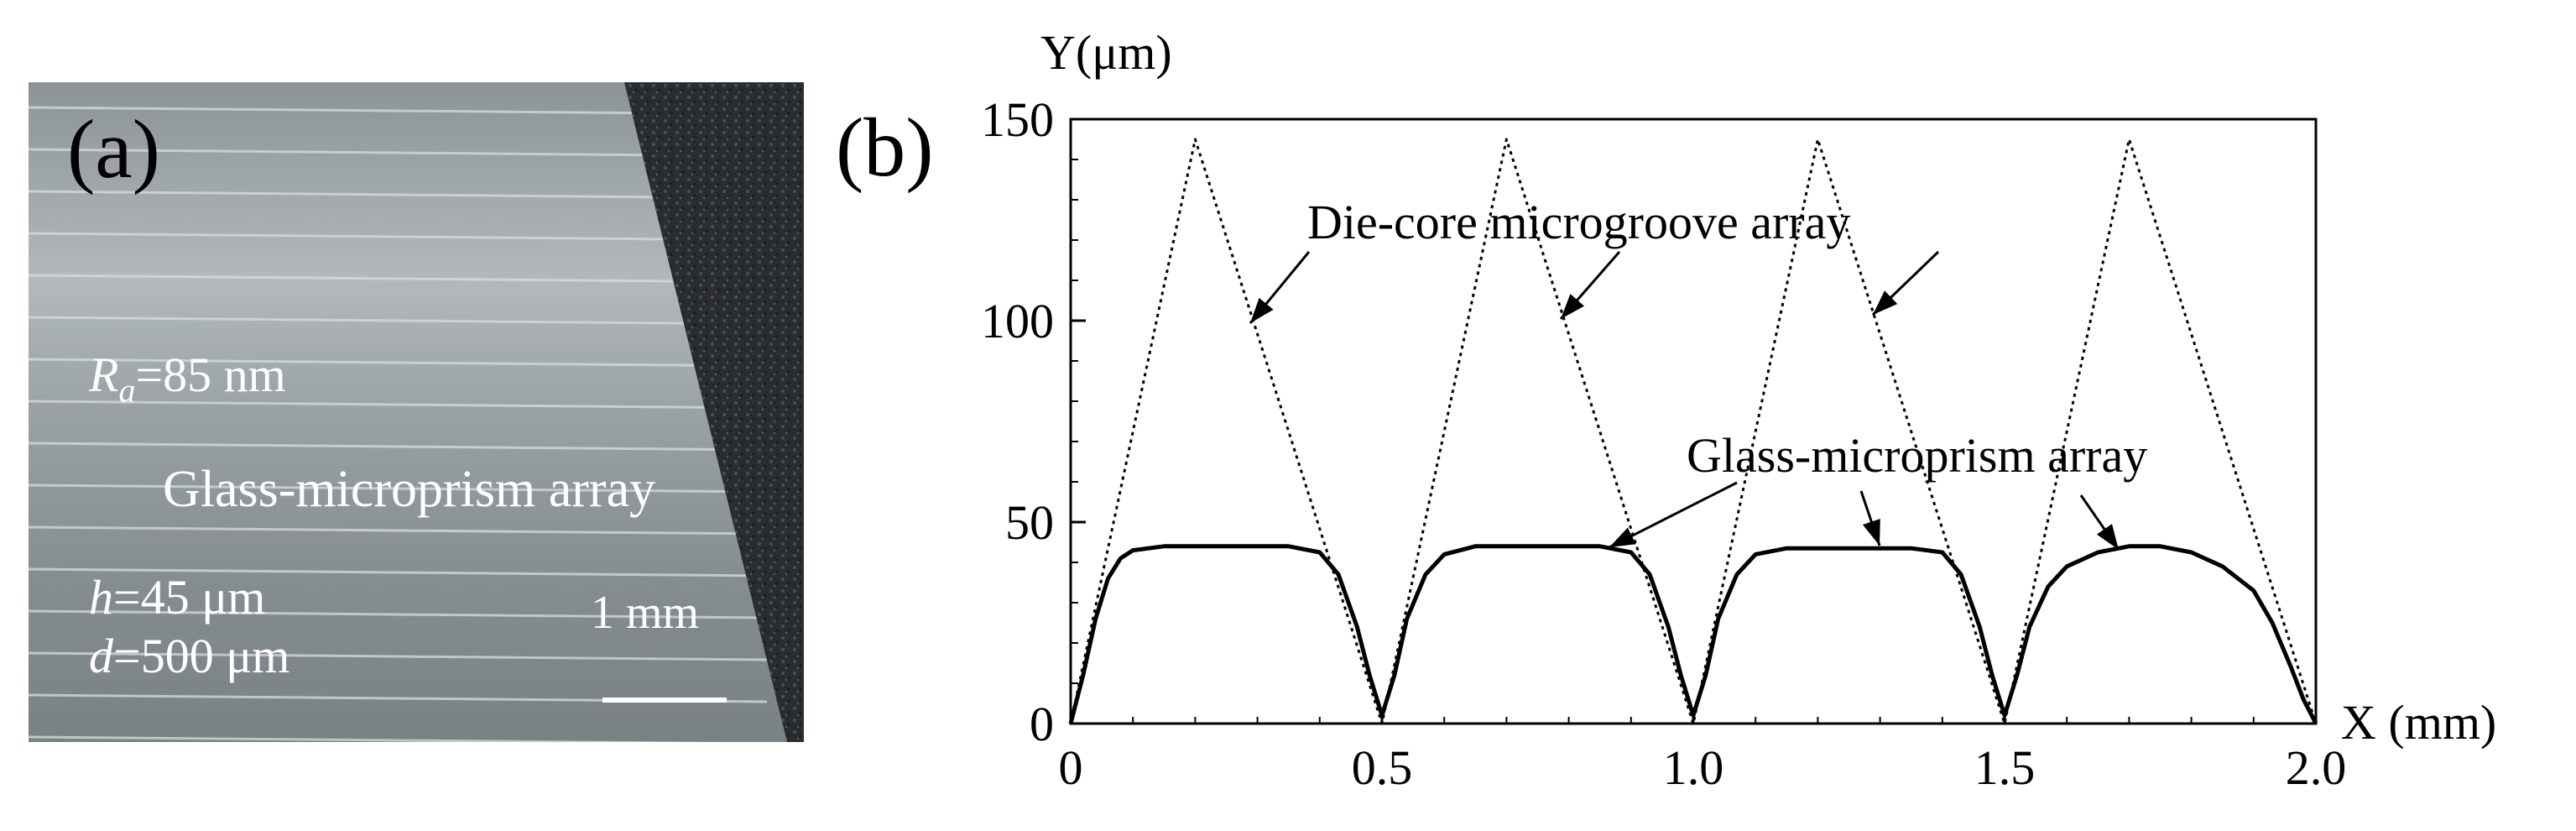 The width and height of the screenshot is (2576, 831). I want to click on y-tick-label: 0, so click(1042, 724).